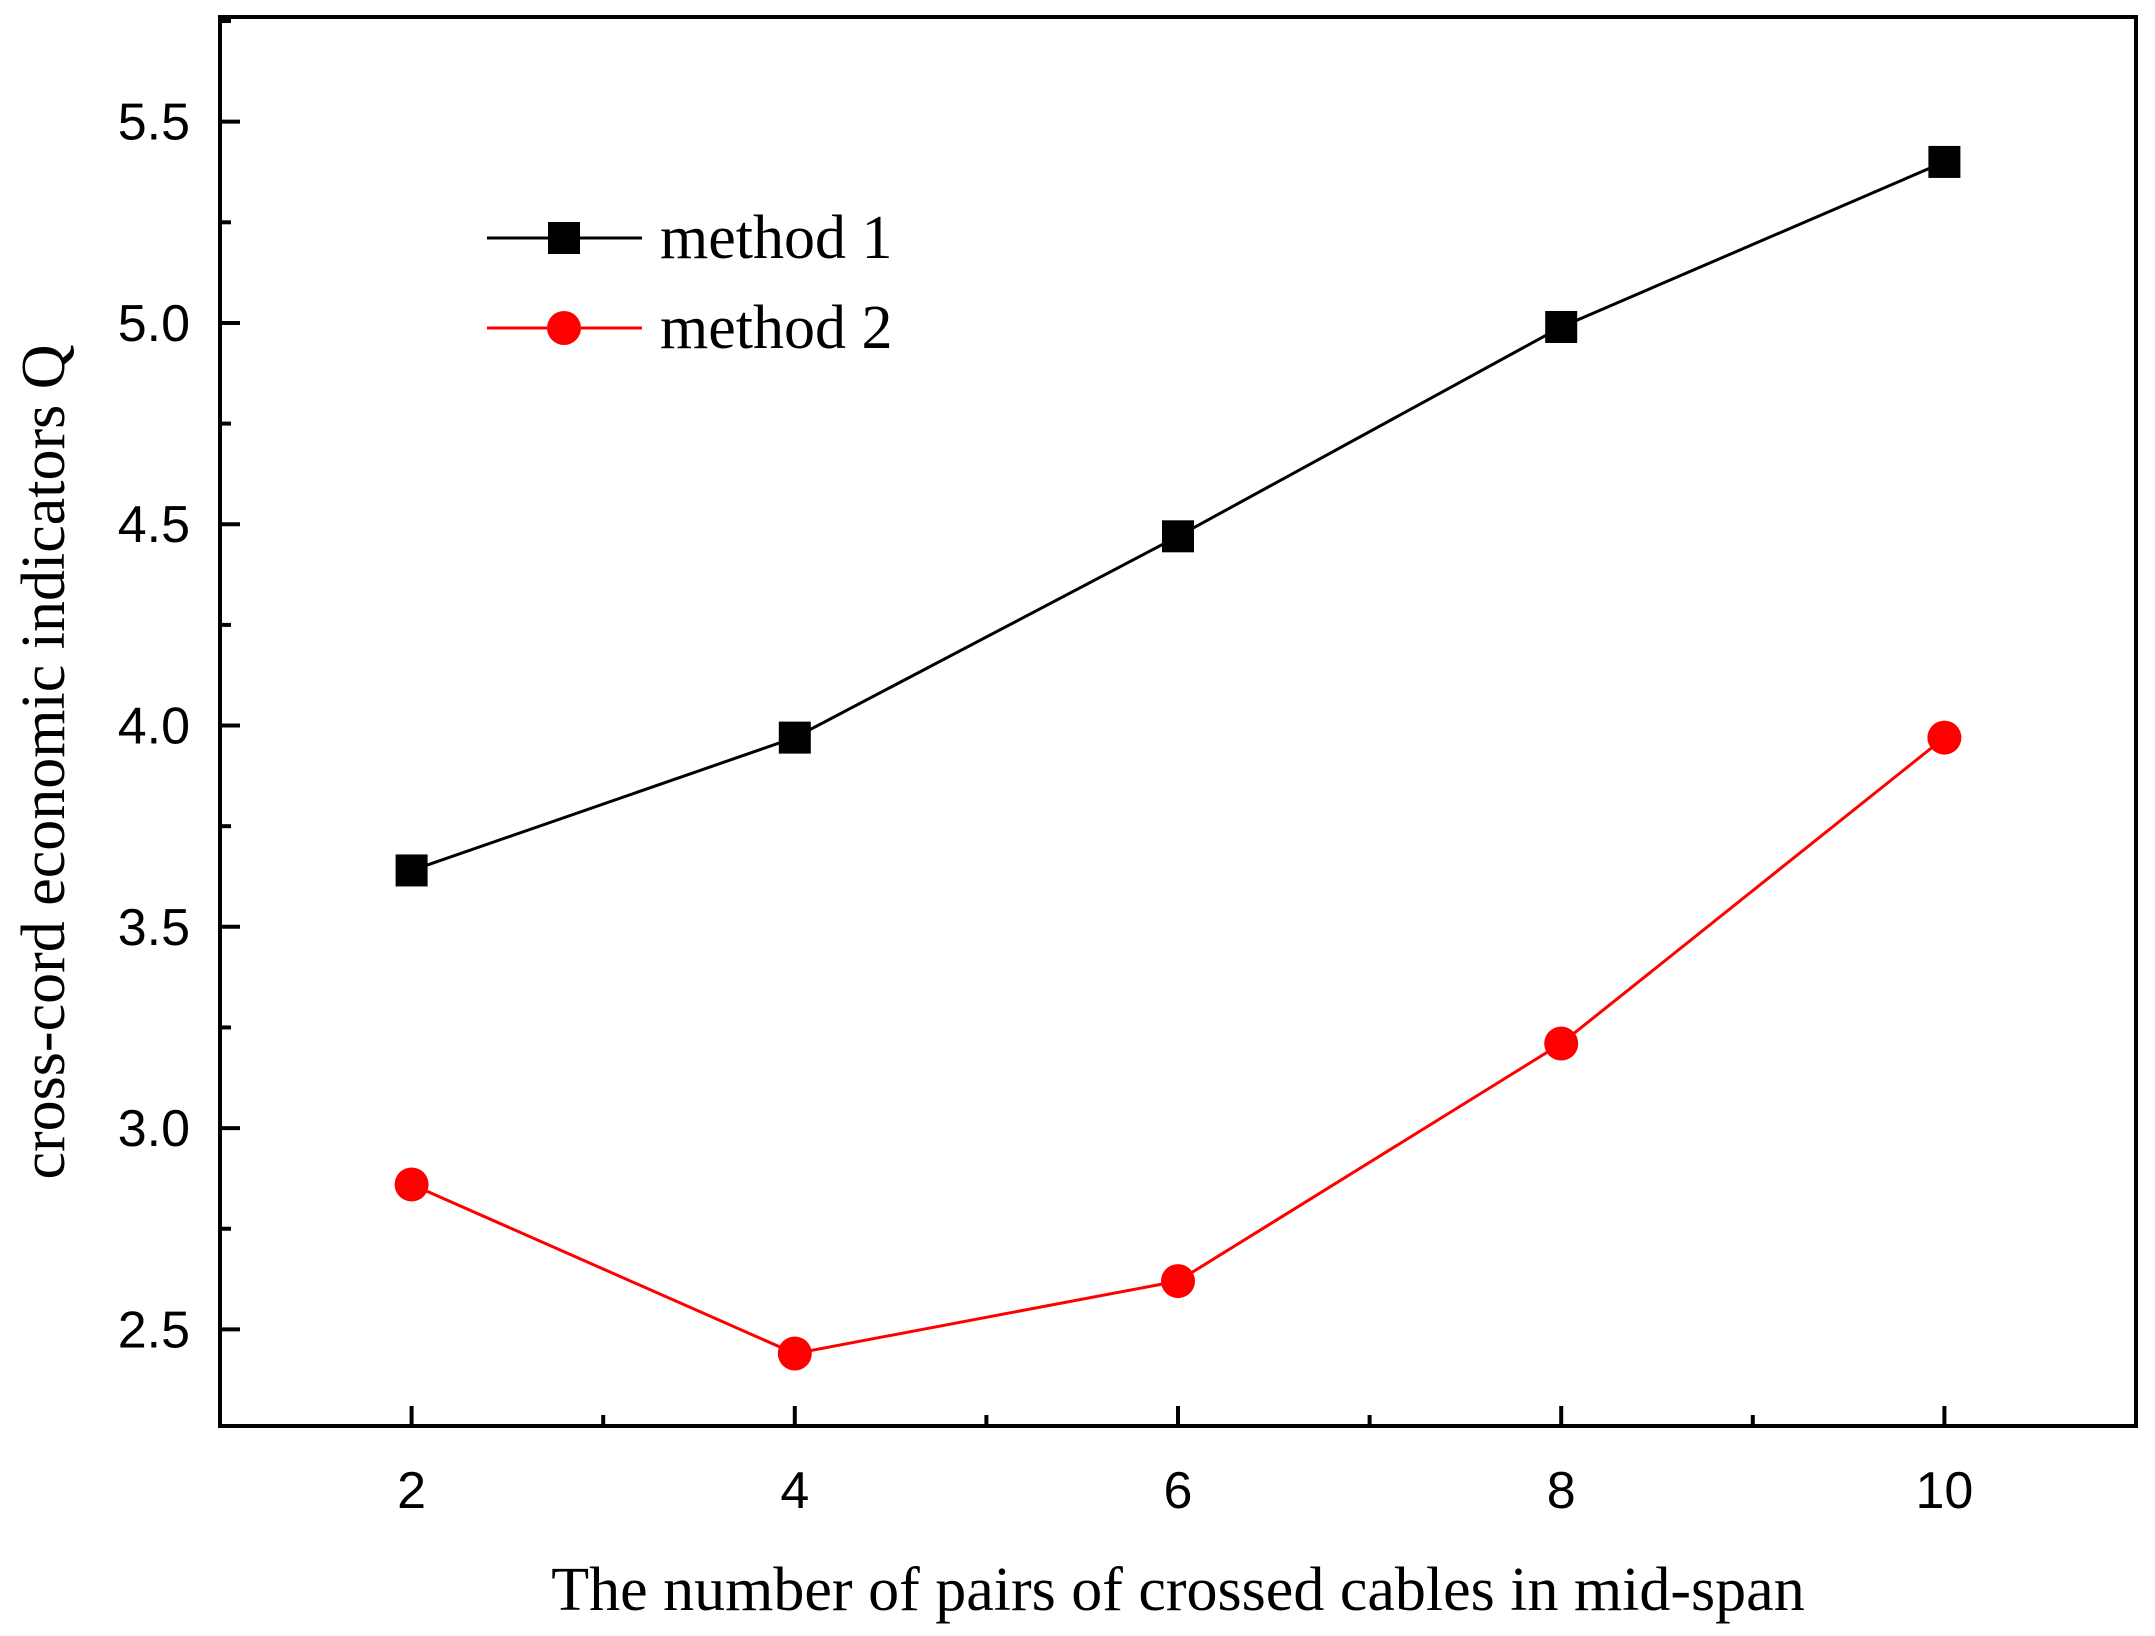 The height and width of the screenshot is (1636, 2155). I want to click on legend-item-method-1: method 1, so click(689, 238).